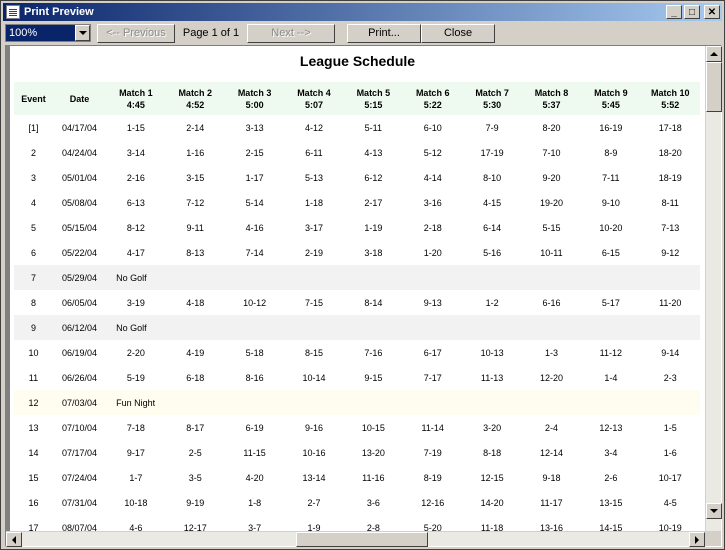  Describe the element at coordinates (195, 427) in the screenshot. I see `match-cell: 8-17` at that location.